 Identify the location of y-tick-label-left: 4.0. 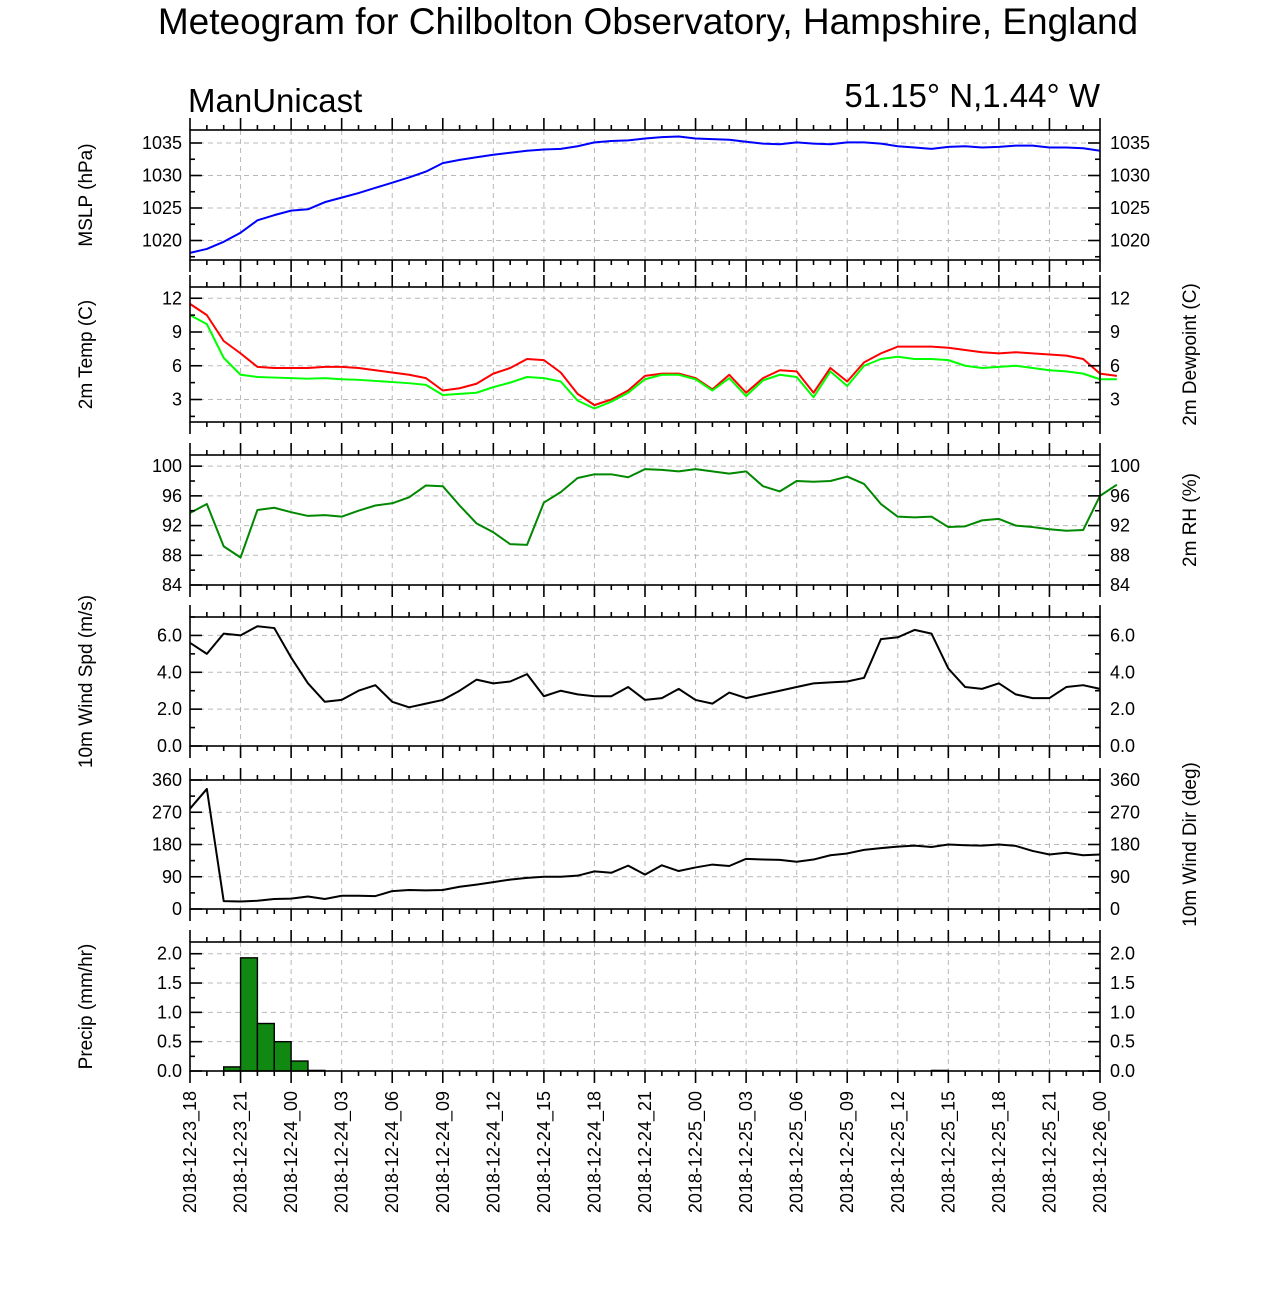
(169, 672).